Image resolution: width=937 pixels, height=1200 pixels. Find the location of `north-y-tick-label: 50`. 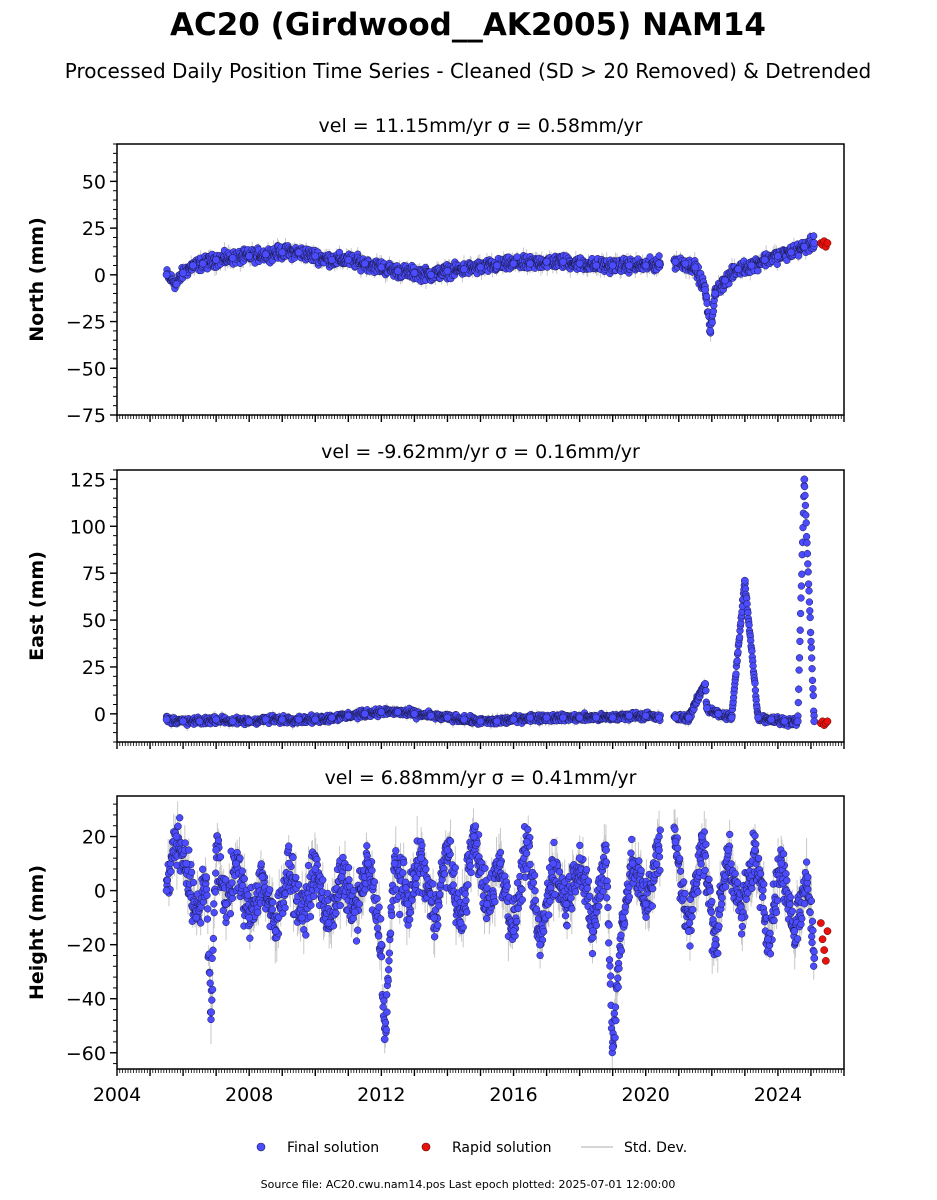

north-y-tick-label: 50 is located at coordinates (94, 182).